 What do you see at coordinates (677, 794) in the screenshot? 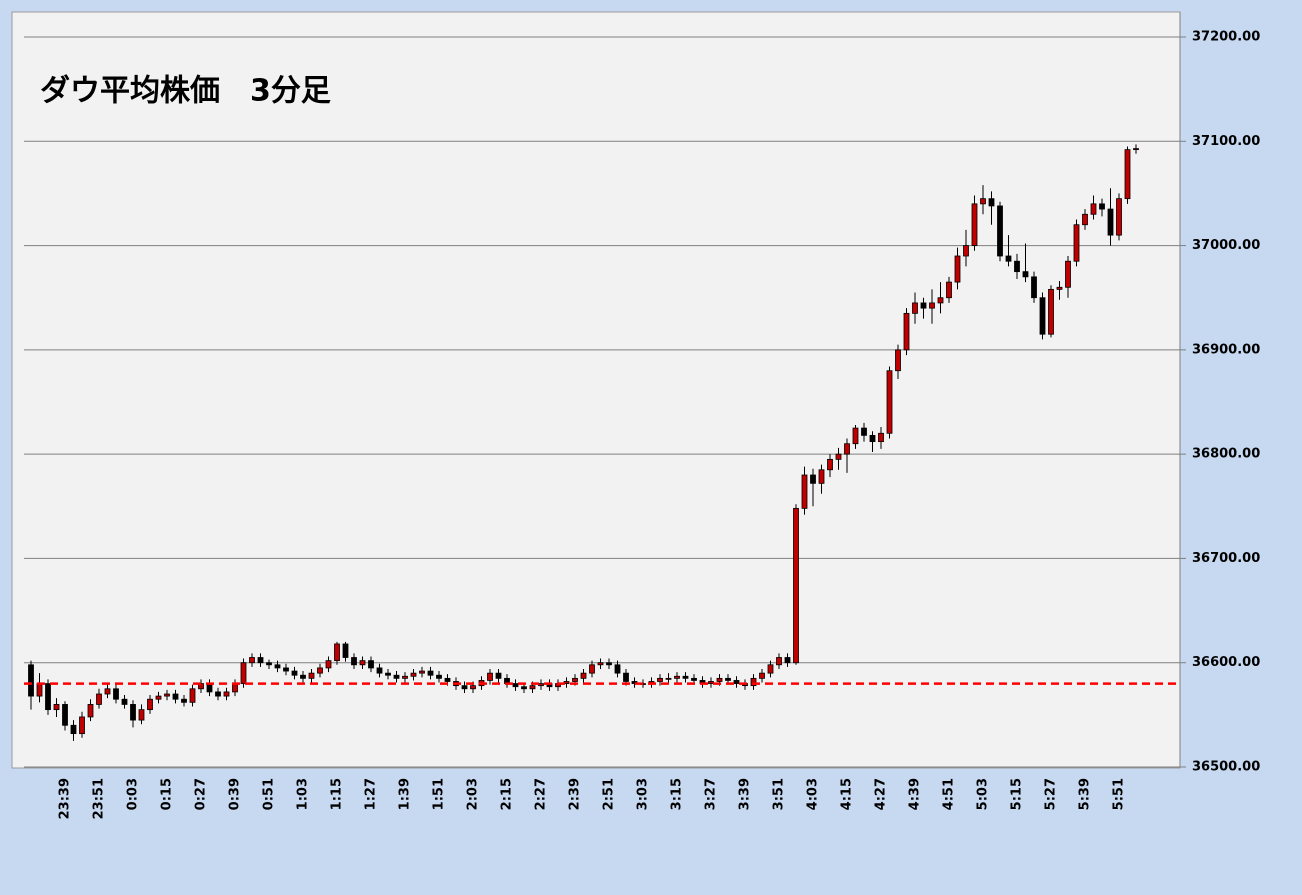
I see `x-tick-label: 3:15` at bounding box center [677, 794].